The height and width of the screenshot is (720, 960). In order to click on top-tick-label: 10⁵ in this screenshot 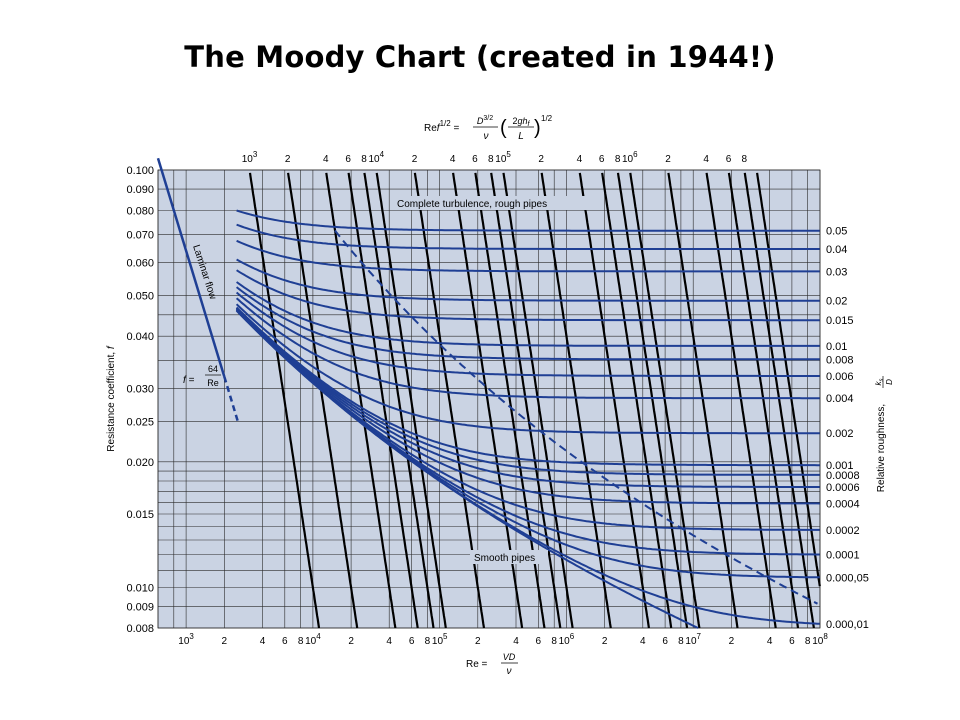, I will do `click(503, 157)`.